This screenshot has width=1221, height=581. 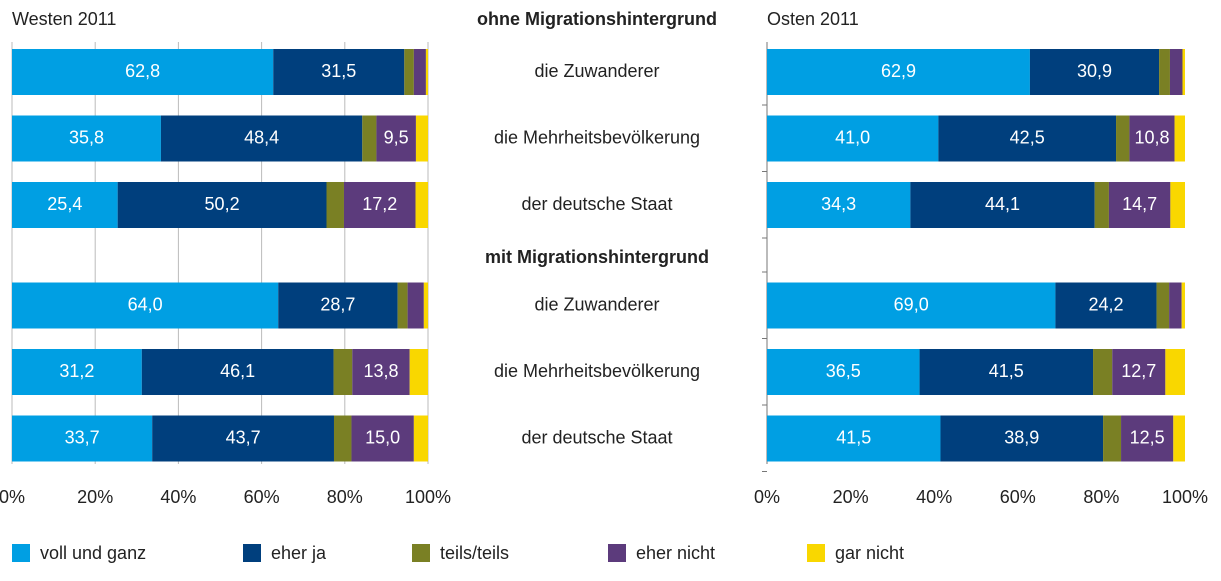 What do you see at coordinates (93, 553) in the screenshot?
I see `legend-label: voll und ganz` at bounding box center [93, 553].